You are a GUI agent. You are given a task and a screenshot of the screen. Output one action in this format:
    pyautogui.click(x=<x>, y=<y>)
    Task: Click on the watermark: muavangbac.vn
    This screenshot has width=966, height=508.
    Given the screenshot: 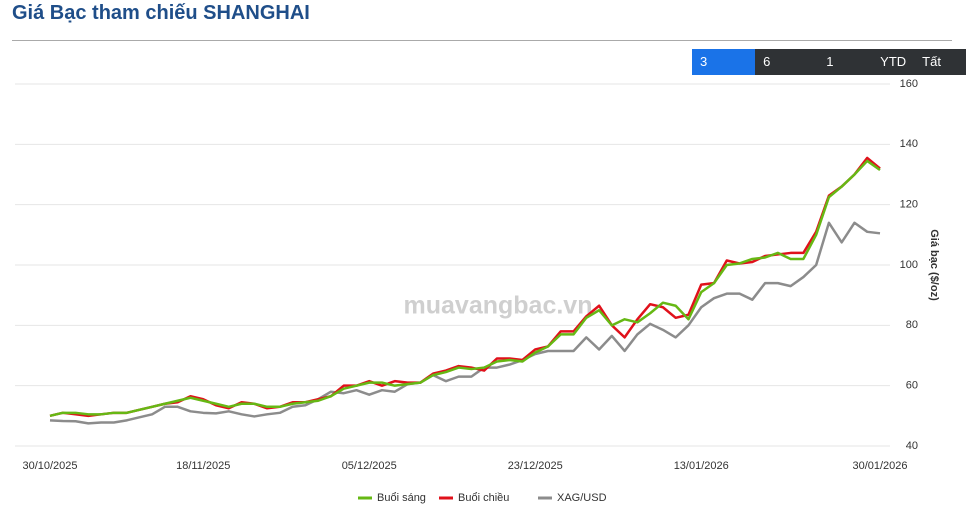 What is the action you would take?
    pyautogui.click(x=498, y=306)
    